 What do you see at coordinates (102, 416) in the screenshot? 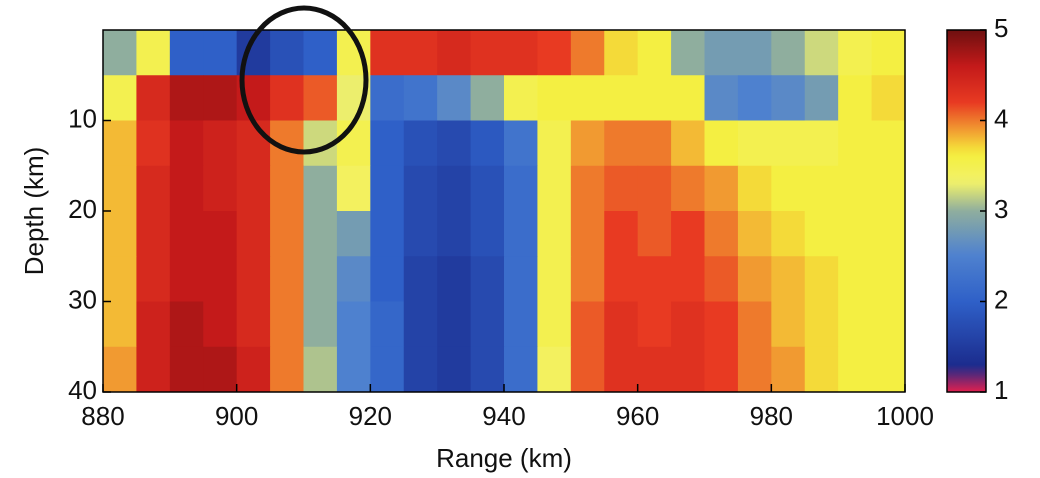
I see `x-tick-label: 880` at bounding box center [102, 416].